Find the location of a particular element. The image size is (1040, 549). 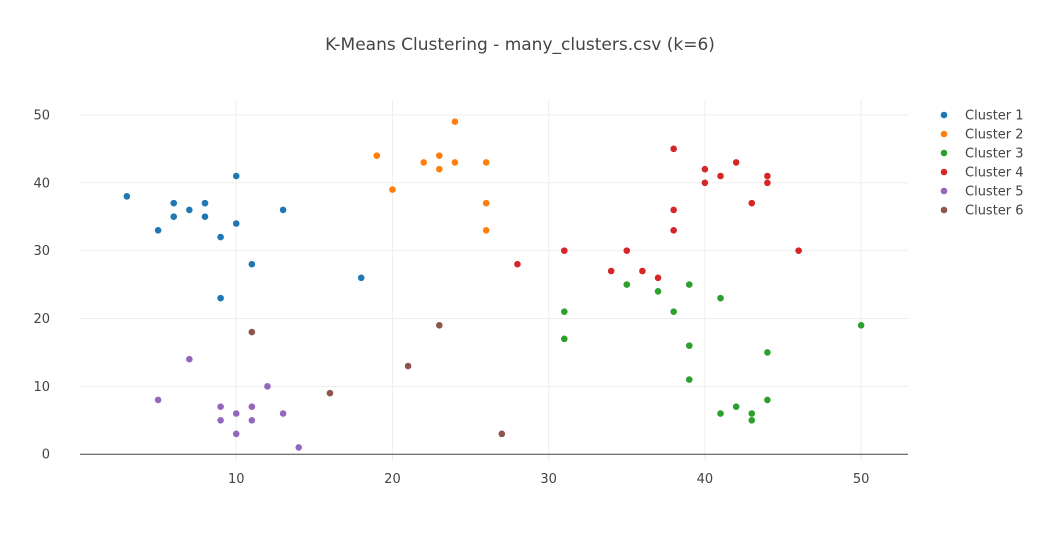

x-tick-label: 40 is located at coordinates (705, 479).